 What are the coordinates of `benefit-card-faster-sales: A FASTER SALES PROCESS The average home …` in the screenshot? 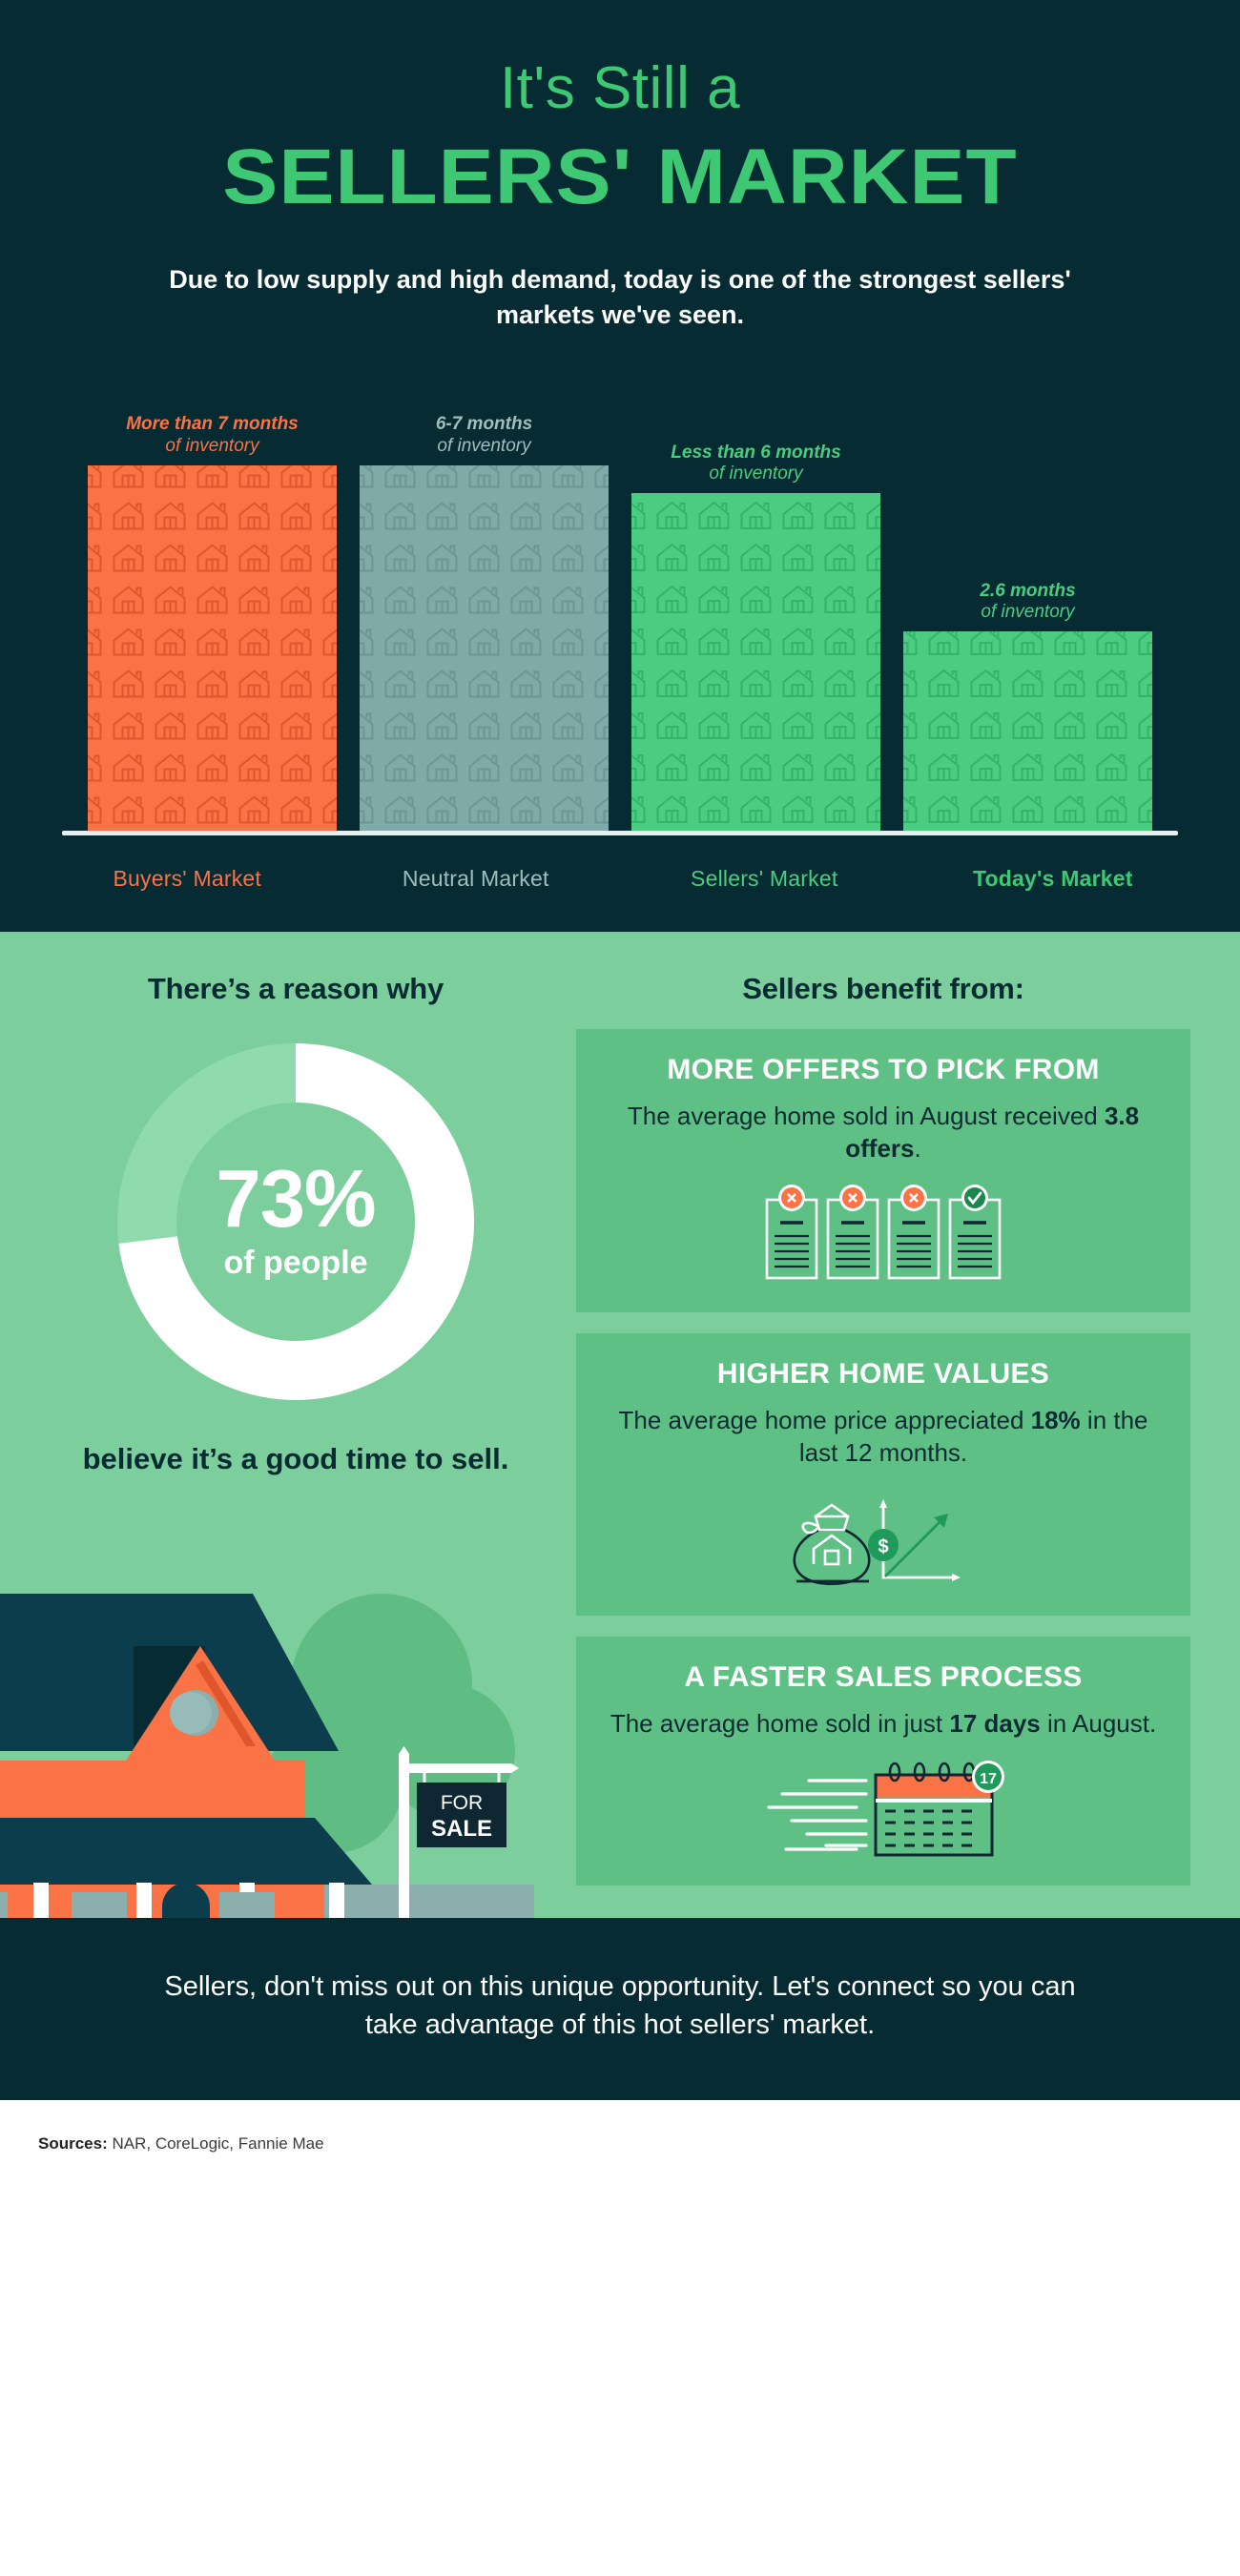 It's located at (883, 1761).